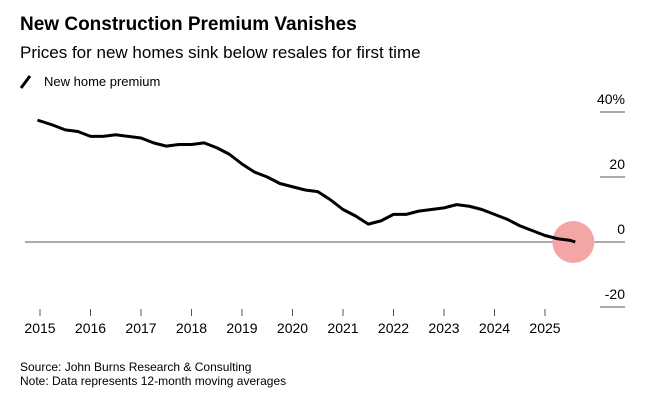 This screenshot has width=647, height=401. Describe the element at coordinates (241, 328) in the screenshot. I see `x-tick-label: 2019` at that location.